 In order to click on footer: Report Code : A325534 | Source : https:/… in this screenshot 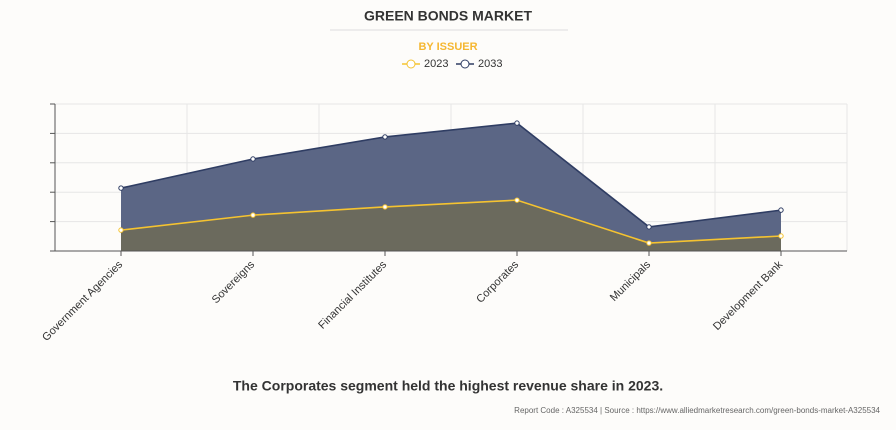, I will do `click(697, 410)`.